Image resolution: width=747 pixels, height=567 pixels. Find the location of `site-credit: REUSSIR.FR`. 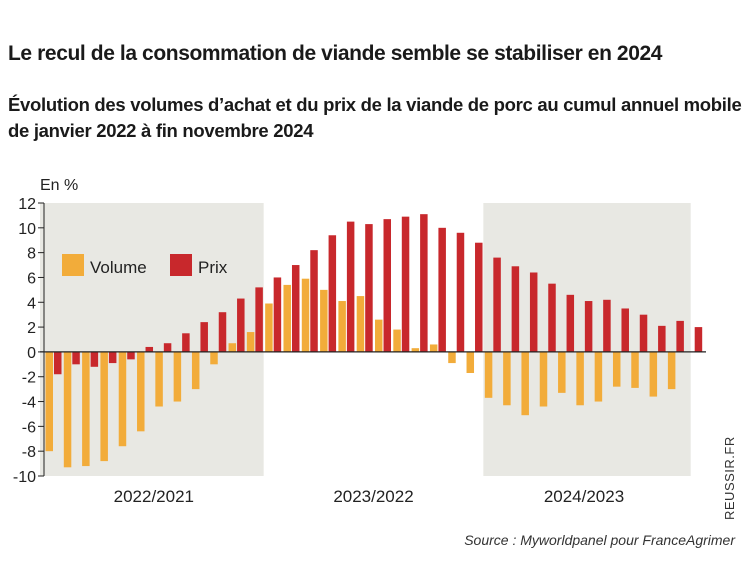

site-credit: REUSSIR.FR is located at coordinates (729, 478).